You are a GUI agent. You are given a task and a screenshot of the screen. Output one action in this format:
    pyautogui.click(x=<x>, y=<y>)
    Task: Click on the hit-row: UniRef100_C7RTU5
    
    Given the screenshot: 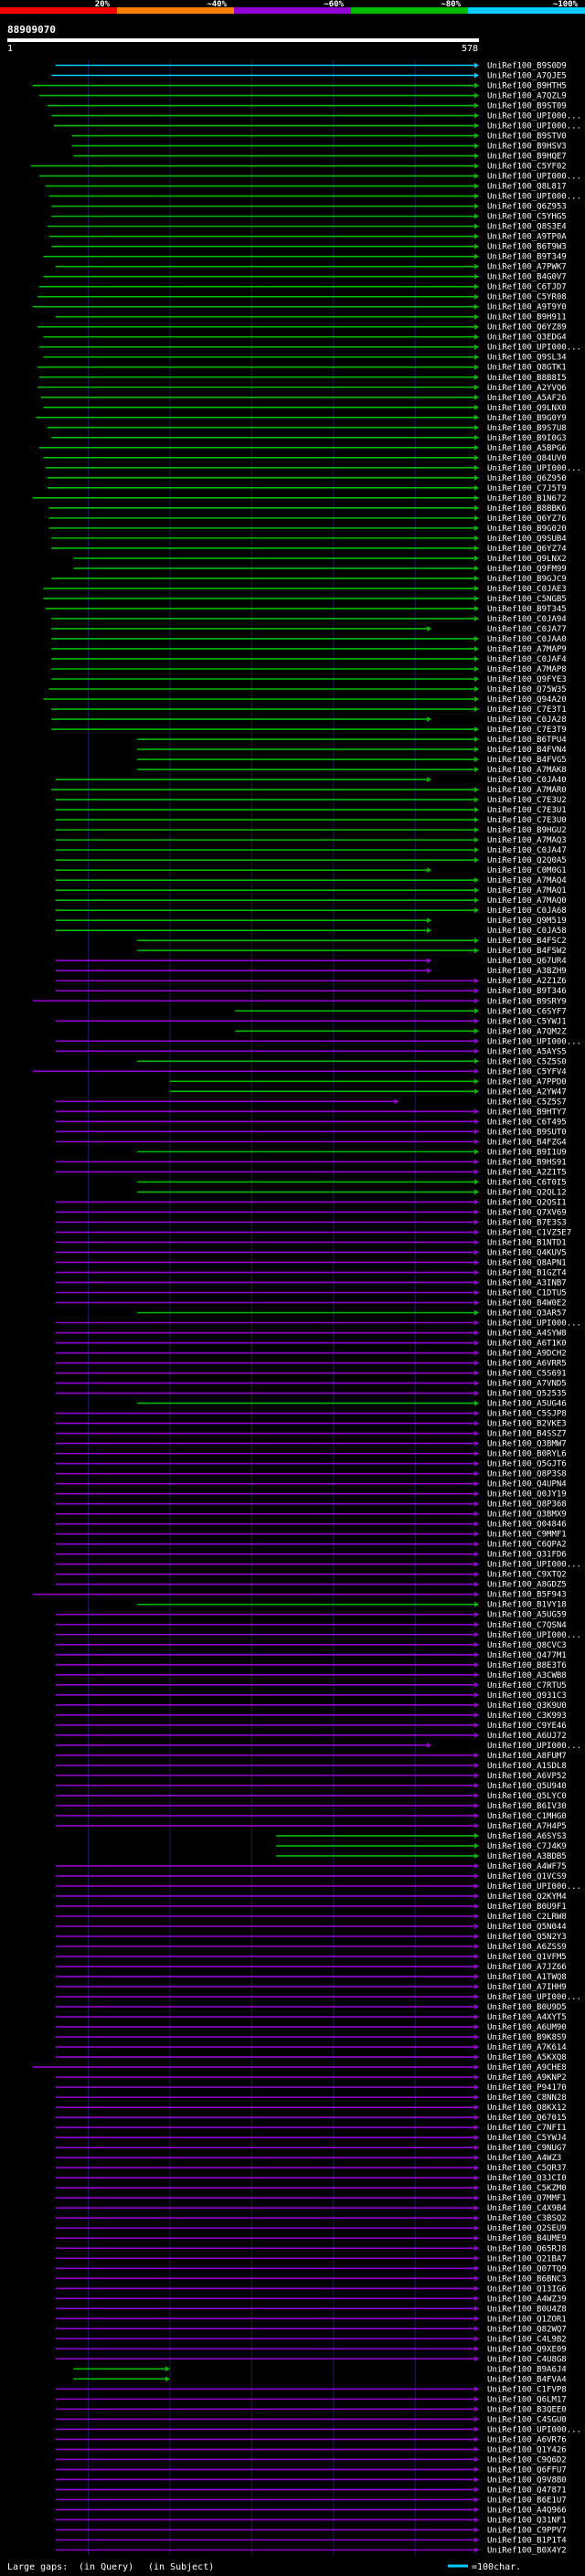 What is the action you would take?
    pyautogui.click(x=311, y=1686)
    